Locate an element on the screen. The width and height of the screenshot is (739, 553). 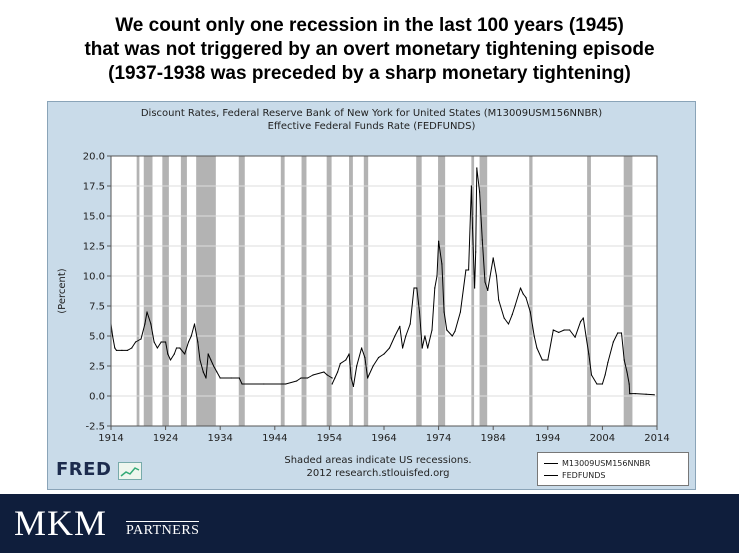
x-tick-label: 1954 is located at coordinates (329, 438).